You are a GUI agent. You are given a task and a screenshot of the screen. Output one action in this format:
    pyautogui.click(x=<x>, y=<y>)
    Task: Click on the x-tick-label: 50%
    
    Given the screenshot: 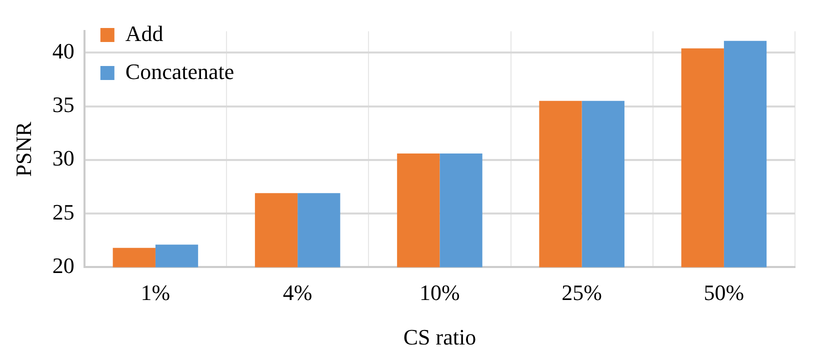 What is the action you would take?
    pyautogui.click(x=724, y=293)
    